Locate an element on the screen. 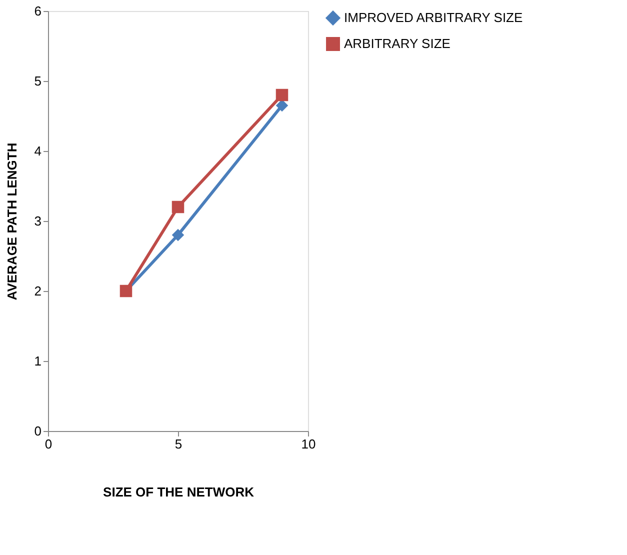 The width and height of the screenshot is (627, 555). x-tick-label: 10 is located at coordinates (308, 444).